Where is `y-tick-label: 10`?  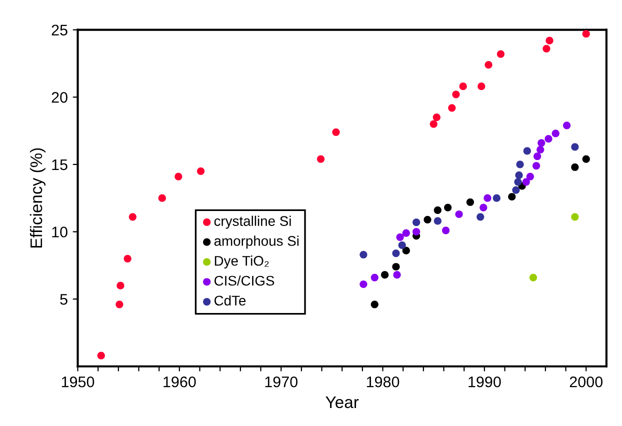
y-tick-label: 10 is located at coordinates (60, 232).